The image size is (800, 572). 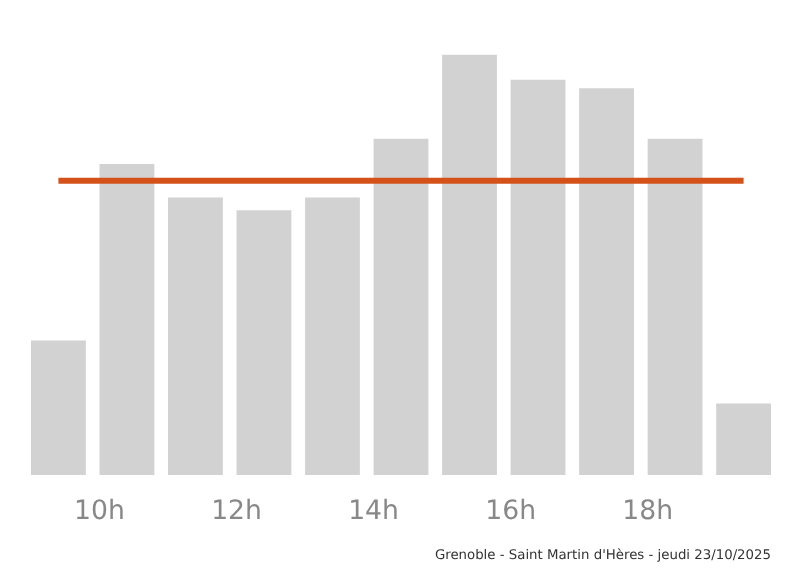 What do you see at coordinates (99, 512) in the screenshot?
I see `x-tick-label: 10h` at bounding box center [99, 512].